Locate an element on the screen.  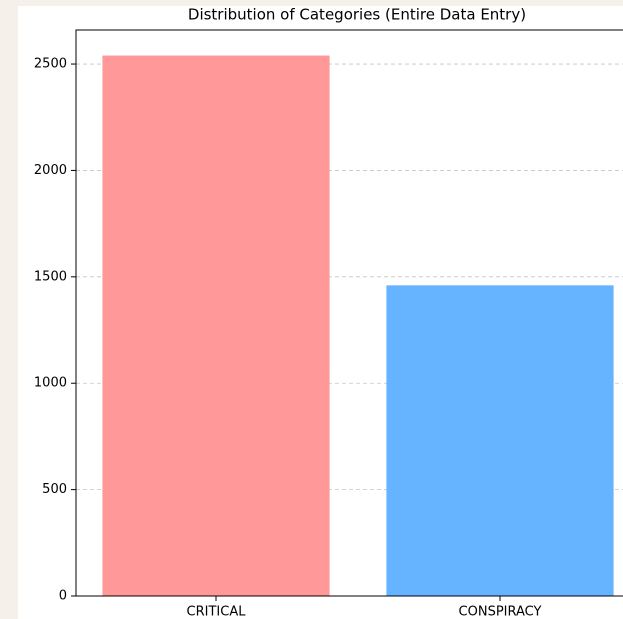
x-tick-label: CRITICAL is located at coordinates (217, 612).